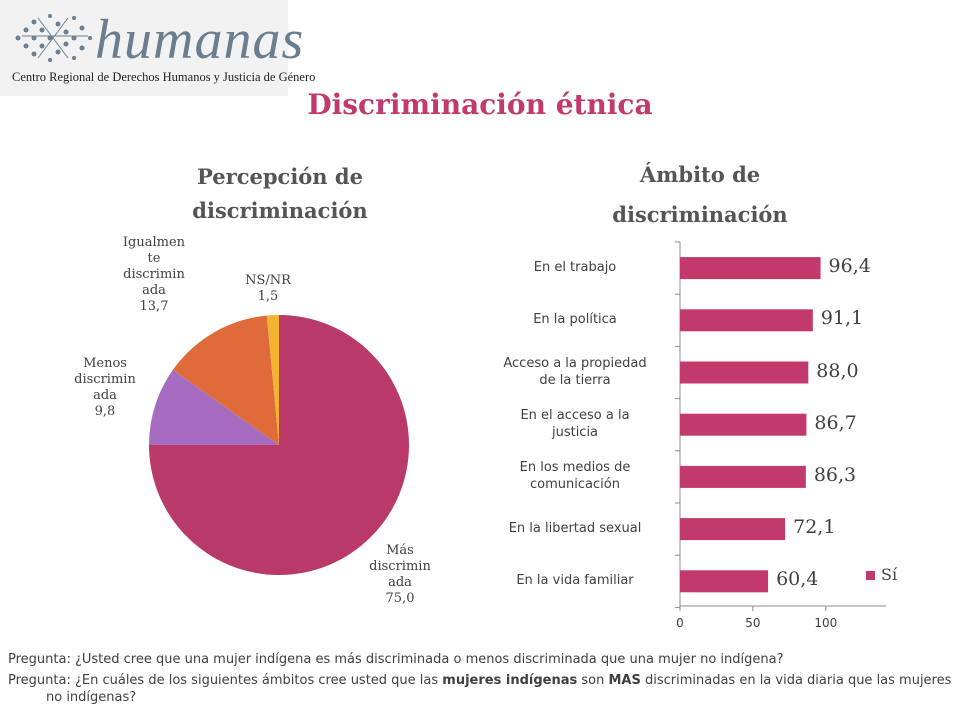 Image resolution: width=960 pixels, height=720 pixels. What do you see at coordinates (797, 579) in the screenshot?
I see `bar-value-label: 60,4` at bounding box center [797, 579].